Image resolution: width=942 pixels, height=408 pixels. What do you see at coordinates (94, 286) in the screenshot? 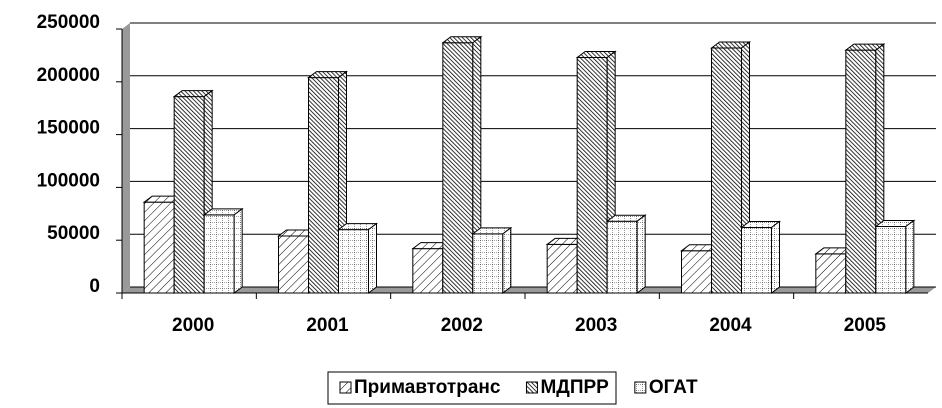
I see `y-tick-label: 0` at bounding box center [94, 286].